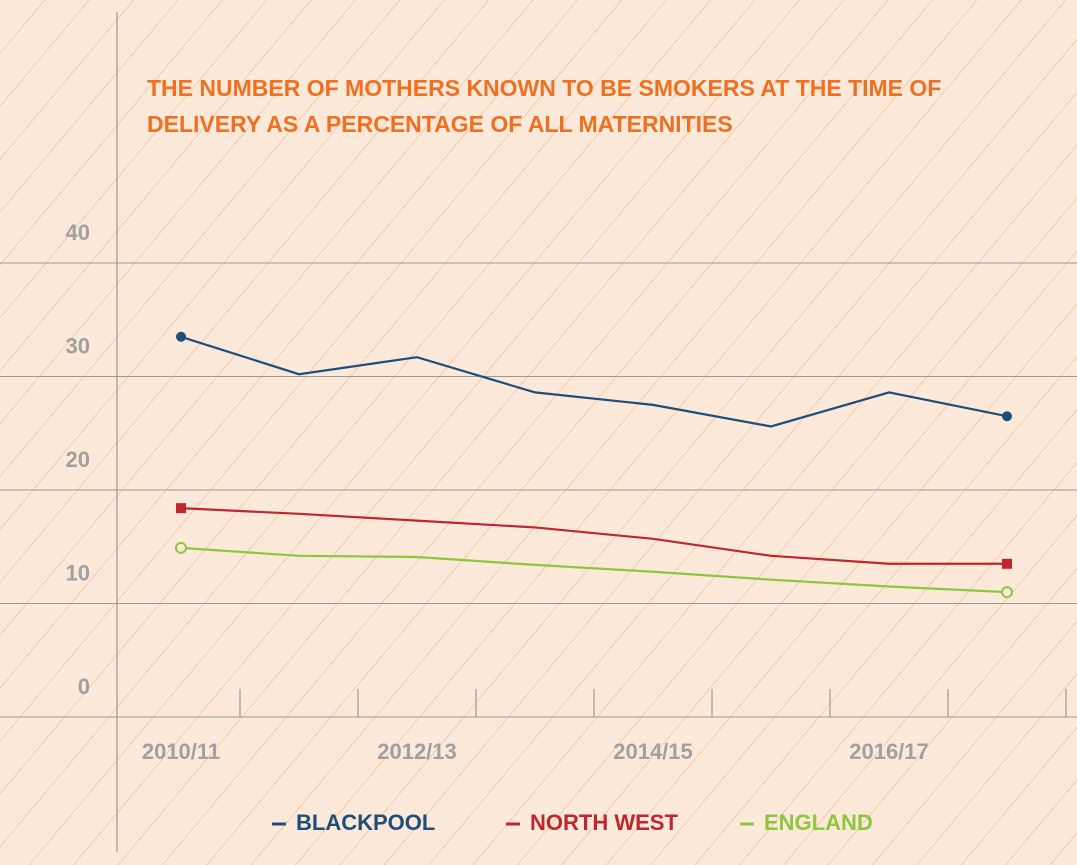 Image resolution: width=1077 pixels, height=865 pixels. I want to click on y-tick-label: 0, so click(84, 686).